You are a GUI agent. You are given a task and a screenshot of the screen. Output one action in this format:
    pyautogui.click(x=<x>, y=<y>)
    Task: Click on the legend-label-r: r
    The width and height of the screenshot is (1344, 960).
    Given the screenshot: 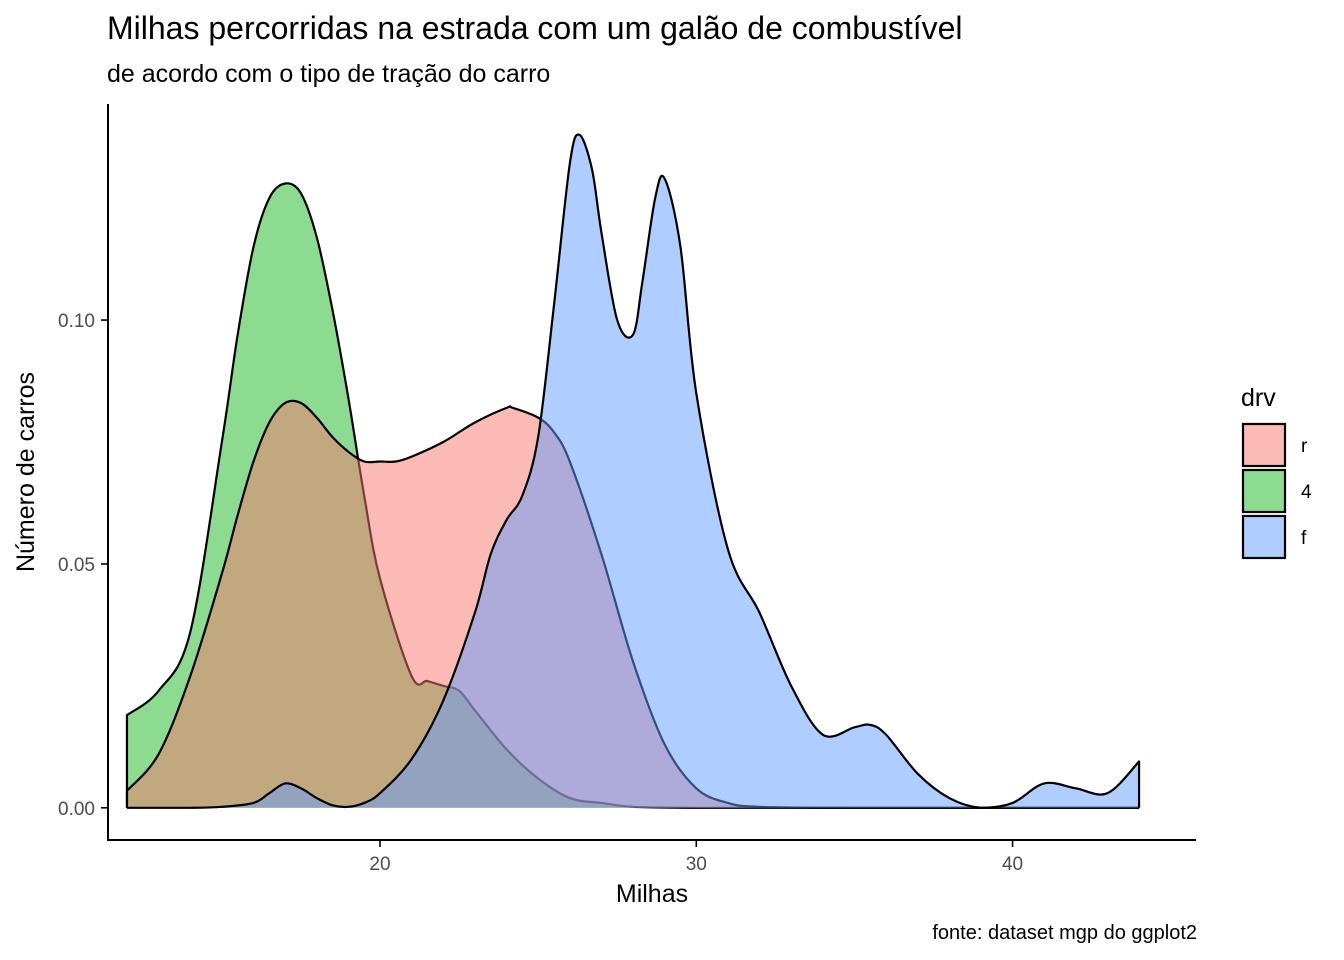 What is the action you would take?
    pyautogui.click(x=1304, y=446)
    